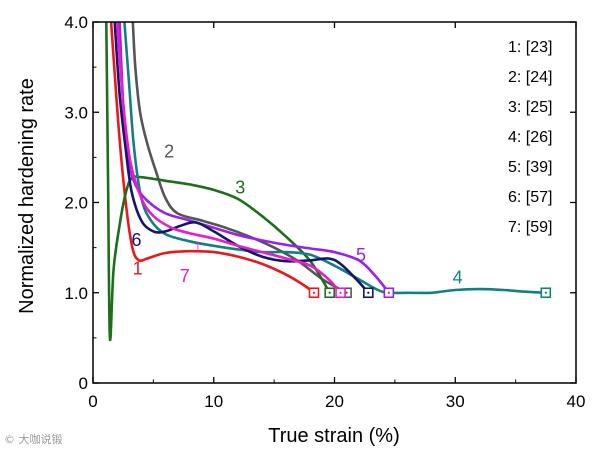  I want to click on series-7-arrow-annotation: ↑, so click(198, 246).